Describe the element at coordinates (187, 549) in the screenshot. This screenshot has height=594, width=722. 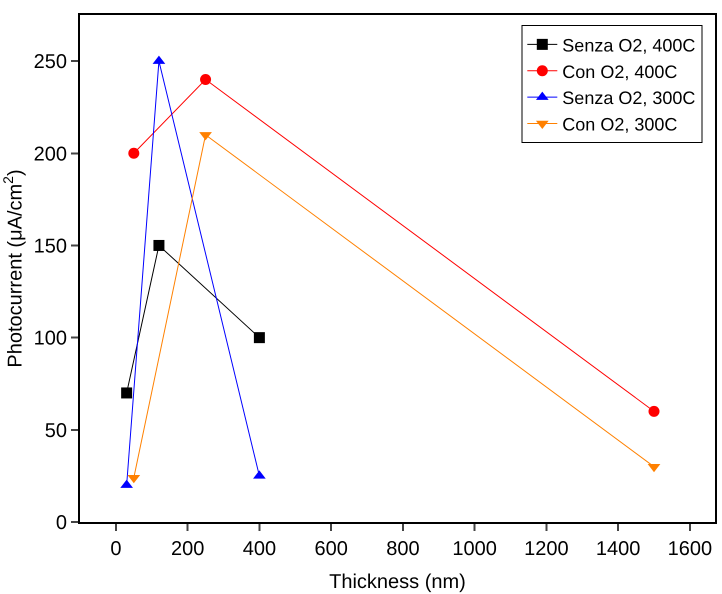
I see `x-tick-label: 200` at that location.